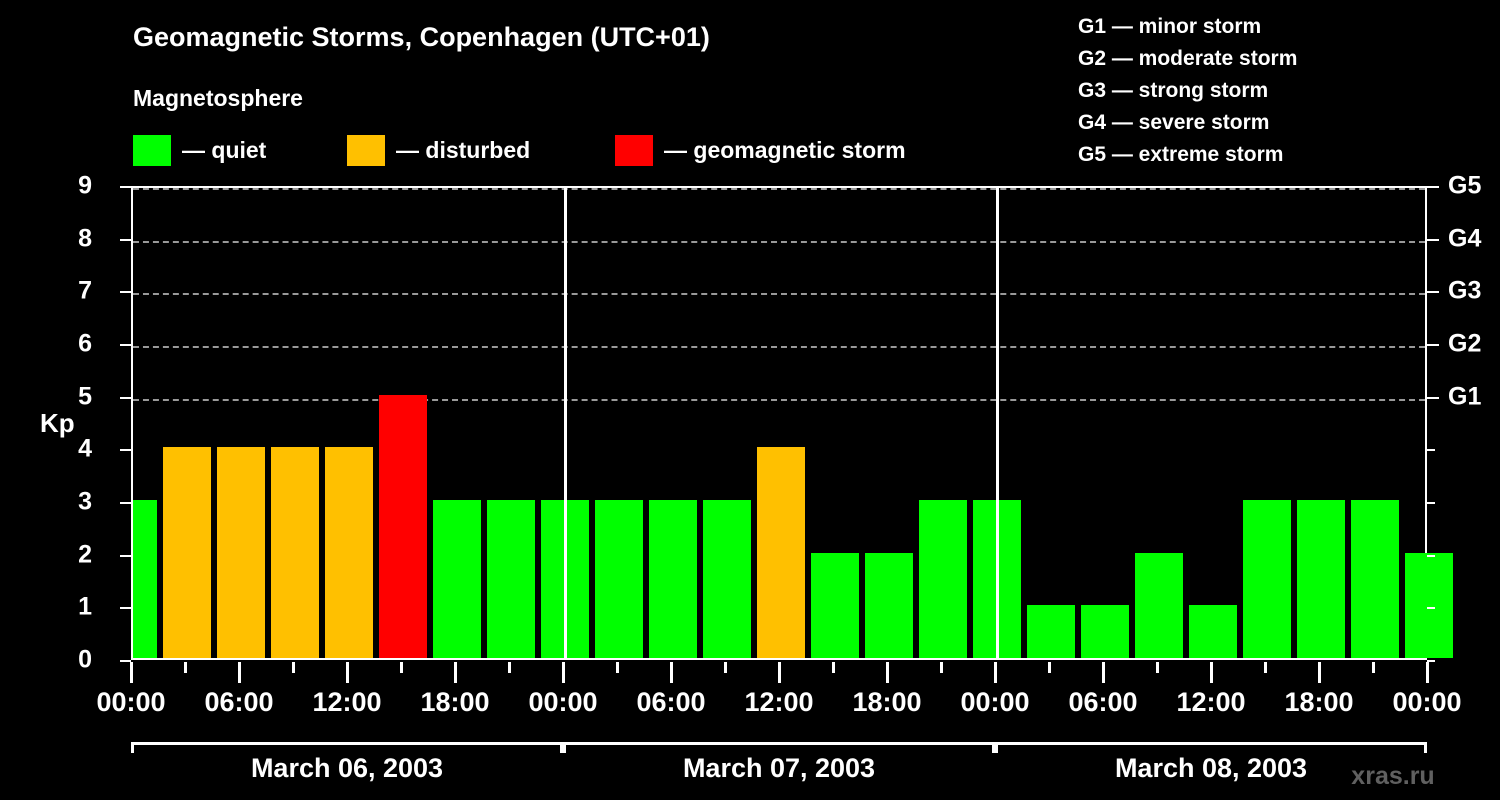 The height and width of the screenshot is (800, 1500). What do you see at coordinates (421, 37) in the screenshot?
I see `page-title: Geomagnetic Storms, Copenhagen (UTC+01)` at bounding box center [421, 37].